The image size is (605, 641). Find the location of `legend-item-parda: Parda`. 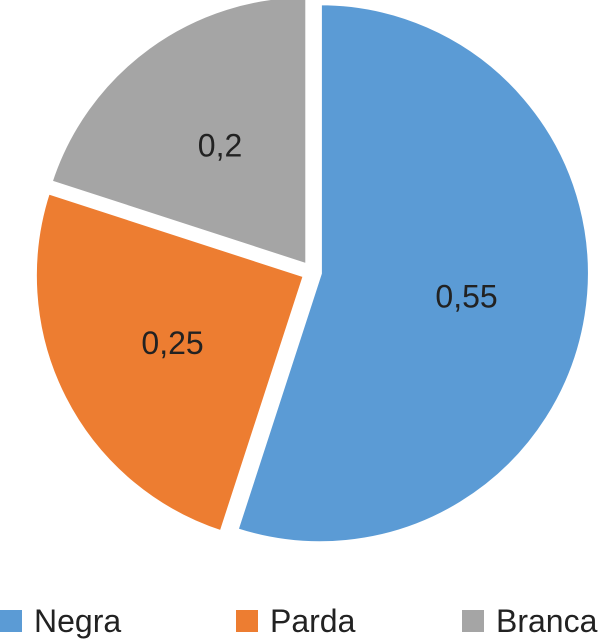

legend-item-parda: Parda is located at coordinates (295, 621).